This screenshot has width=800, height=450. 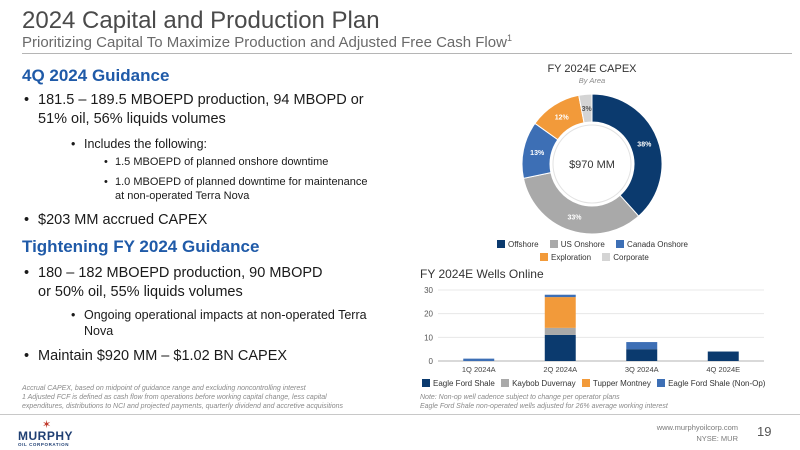 I want to click on subtitle-footnote-mark: 1, so click(x=509, y=38).